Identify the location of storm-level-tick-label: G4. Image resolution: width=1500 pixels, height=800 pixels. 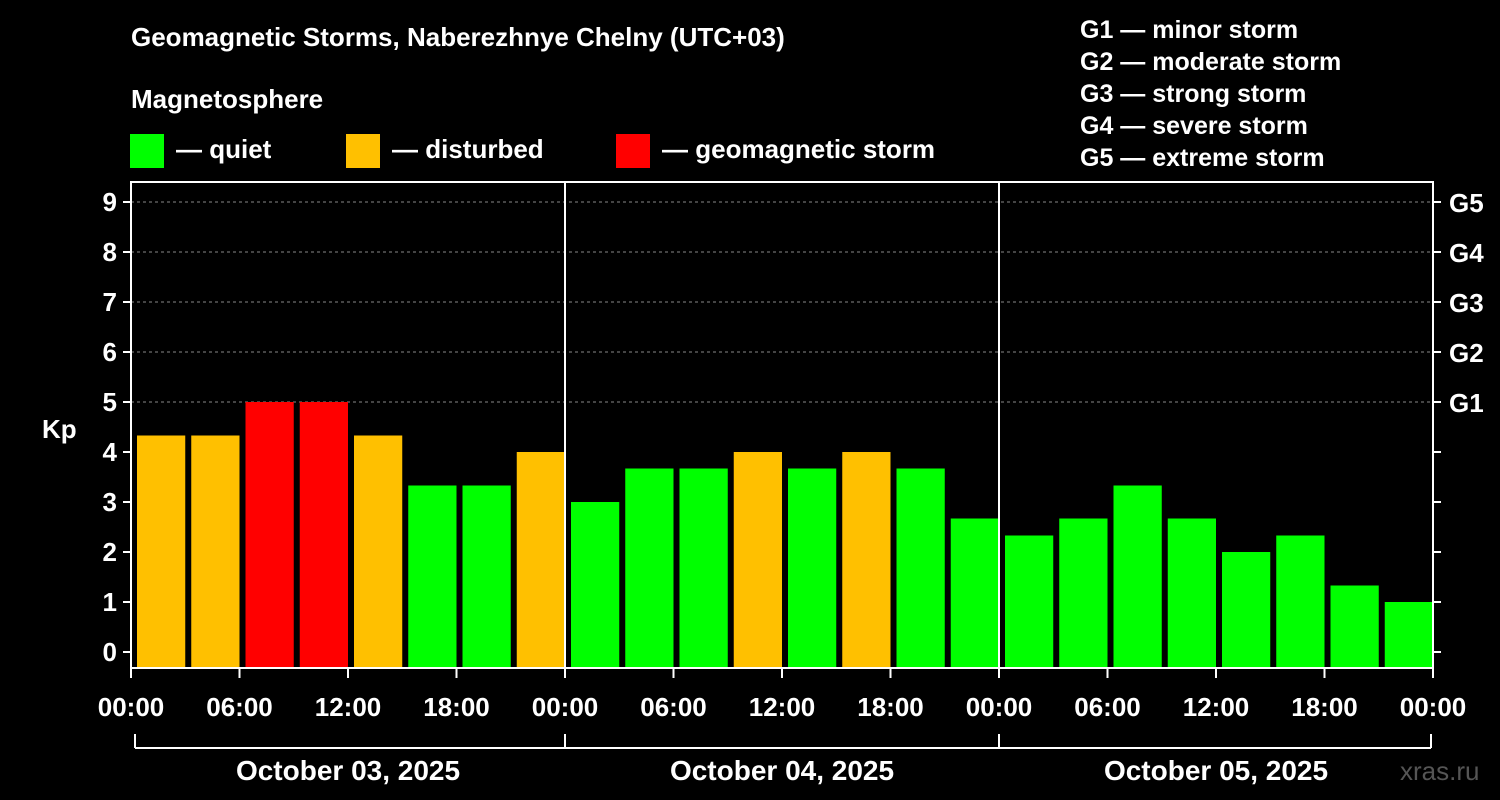
(1466, 253).